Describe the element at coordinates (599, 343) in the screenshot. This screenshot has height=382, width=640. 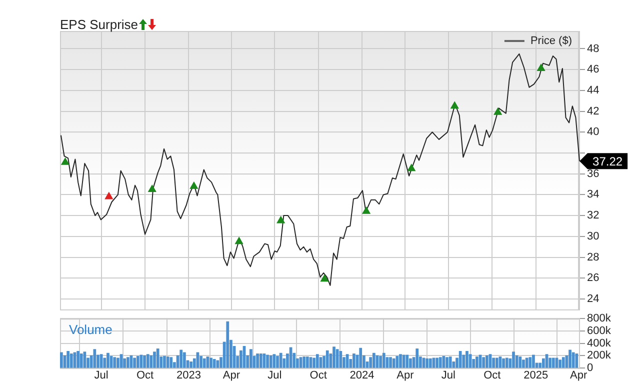
I see `y-tick-label: 400k` at that location.